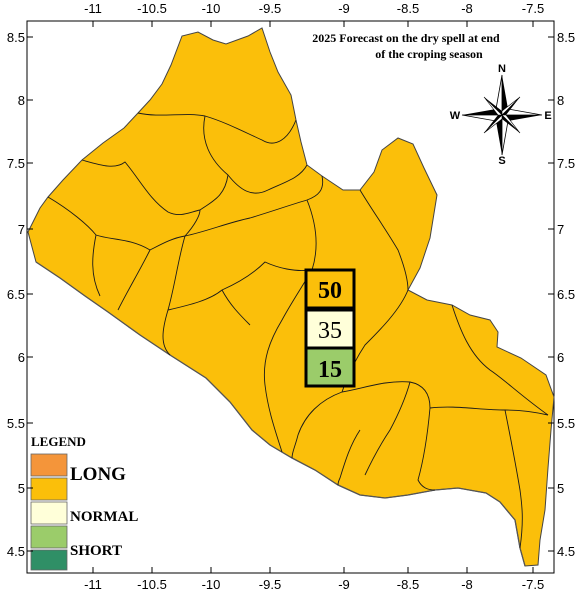 The width and height of the screenshot is (581, 600). What do you see at coordinates (98, 474) in the screenshot?
I see `legend-label-long: LONG` at bounding box center [98, 474].